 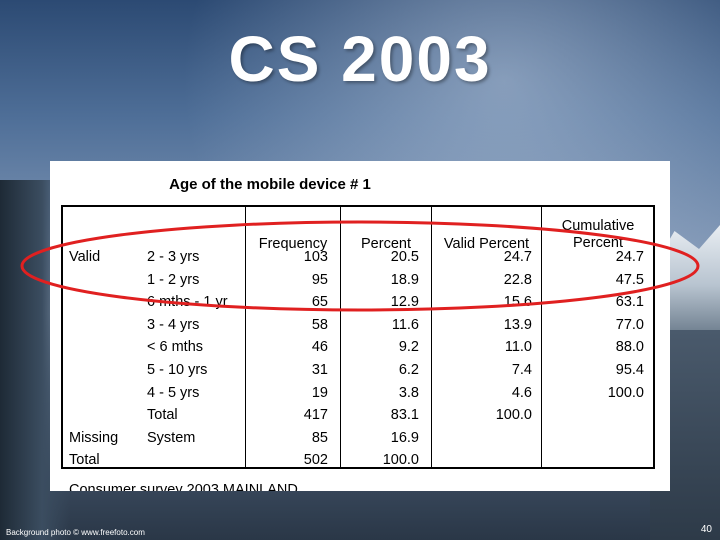 I want to click on table-cell-frequency: 95, so click(x=319, y=279).